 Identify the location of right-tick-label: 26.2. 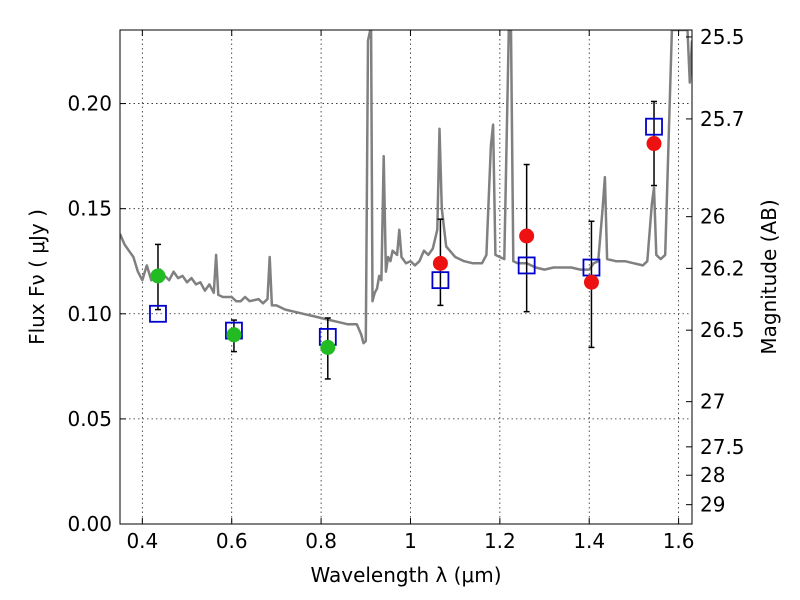
(722, 268).